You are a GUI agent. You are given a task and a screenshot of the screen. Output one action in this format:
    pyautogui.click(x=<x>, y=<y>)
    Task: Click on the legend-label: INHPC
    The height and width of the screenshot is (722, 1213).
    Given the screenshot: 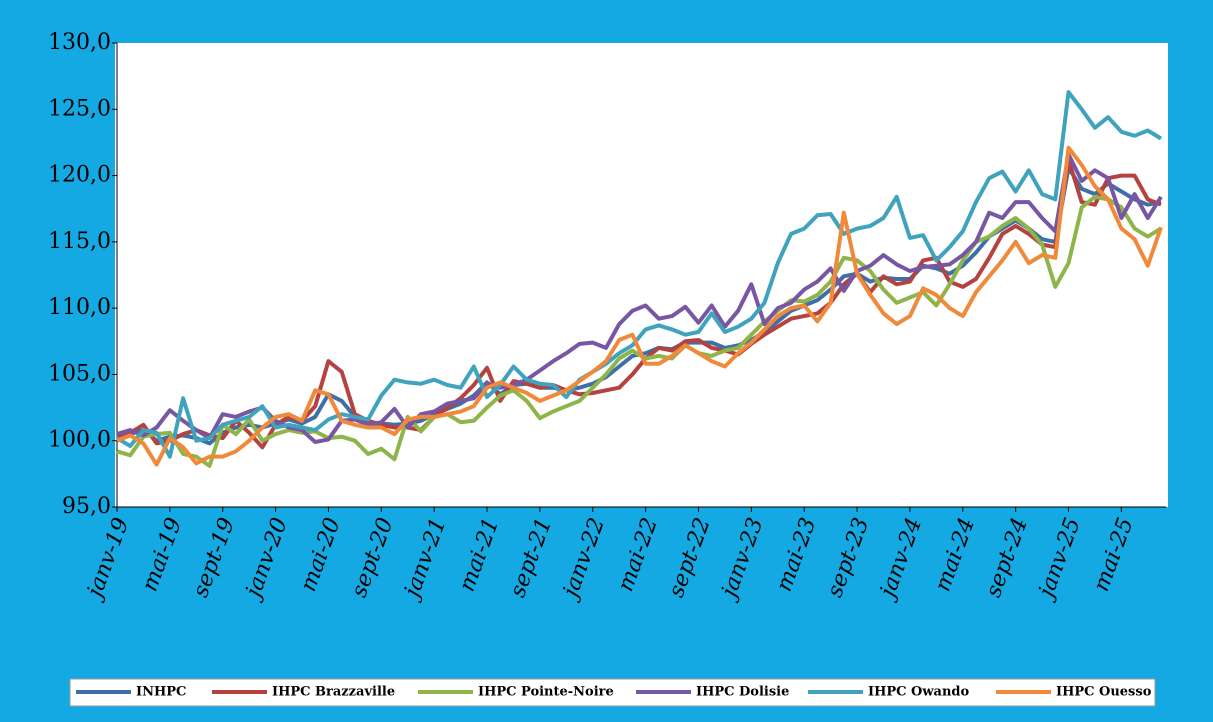 What is the action you would take?
    pyautogui.click(x=161, y=692)
    